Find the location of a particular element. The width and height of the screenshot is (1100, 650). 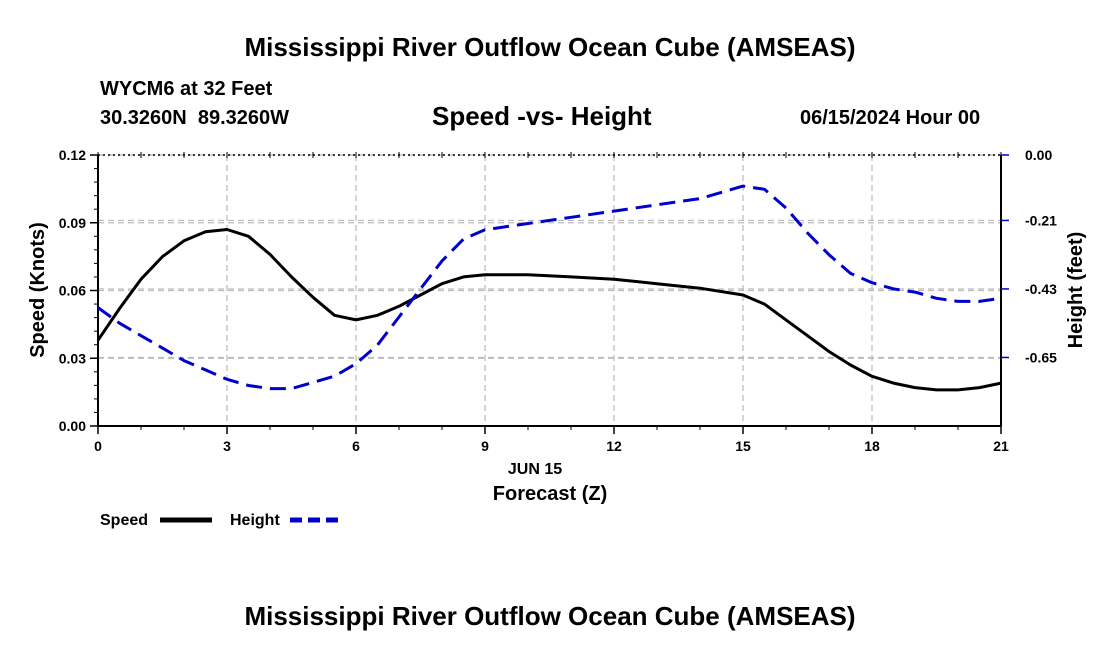

y-tick-label: 0.09 is located at coordinates (72, 223).